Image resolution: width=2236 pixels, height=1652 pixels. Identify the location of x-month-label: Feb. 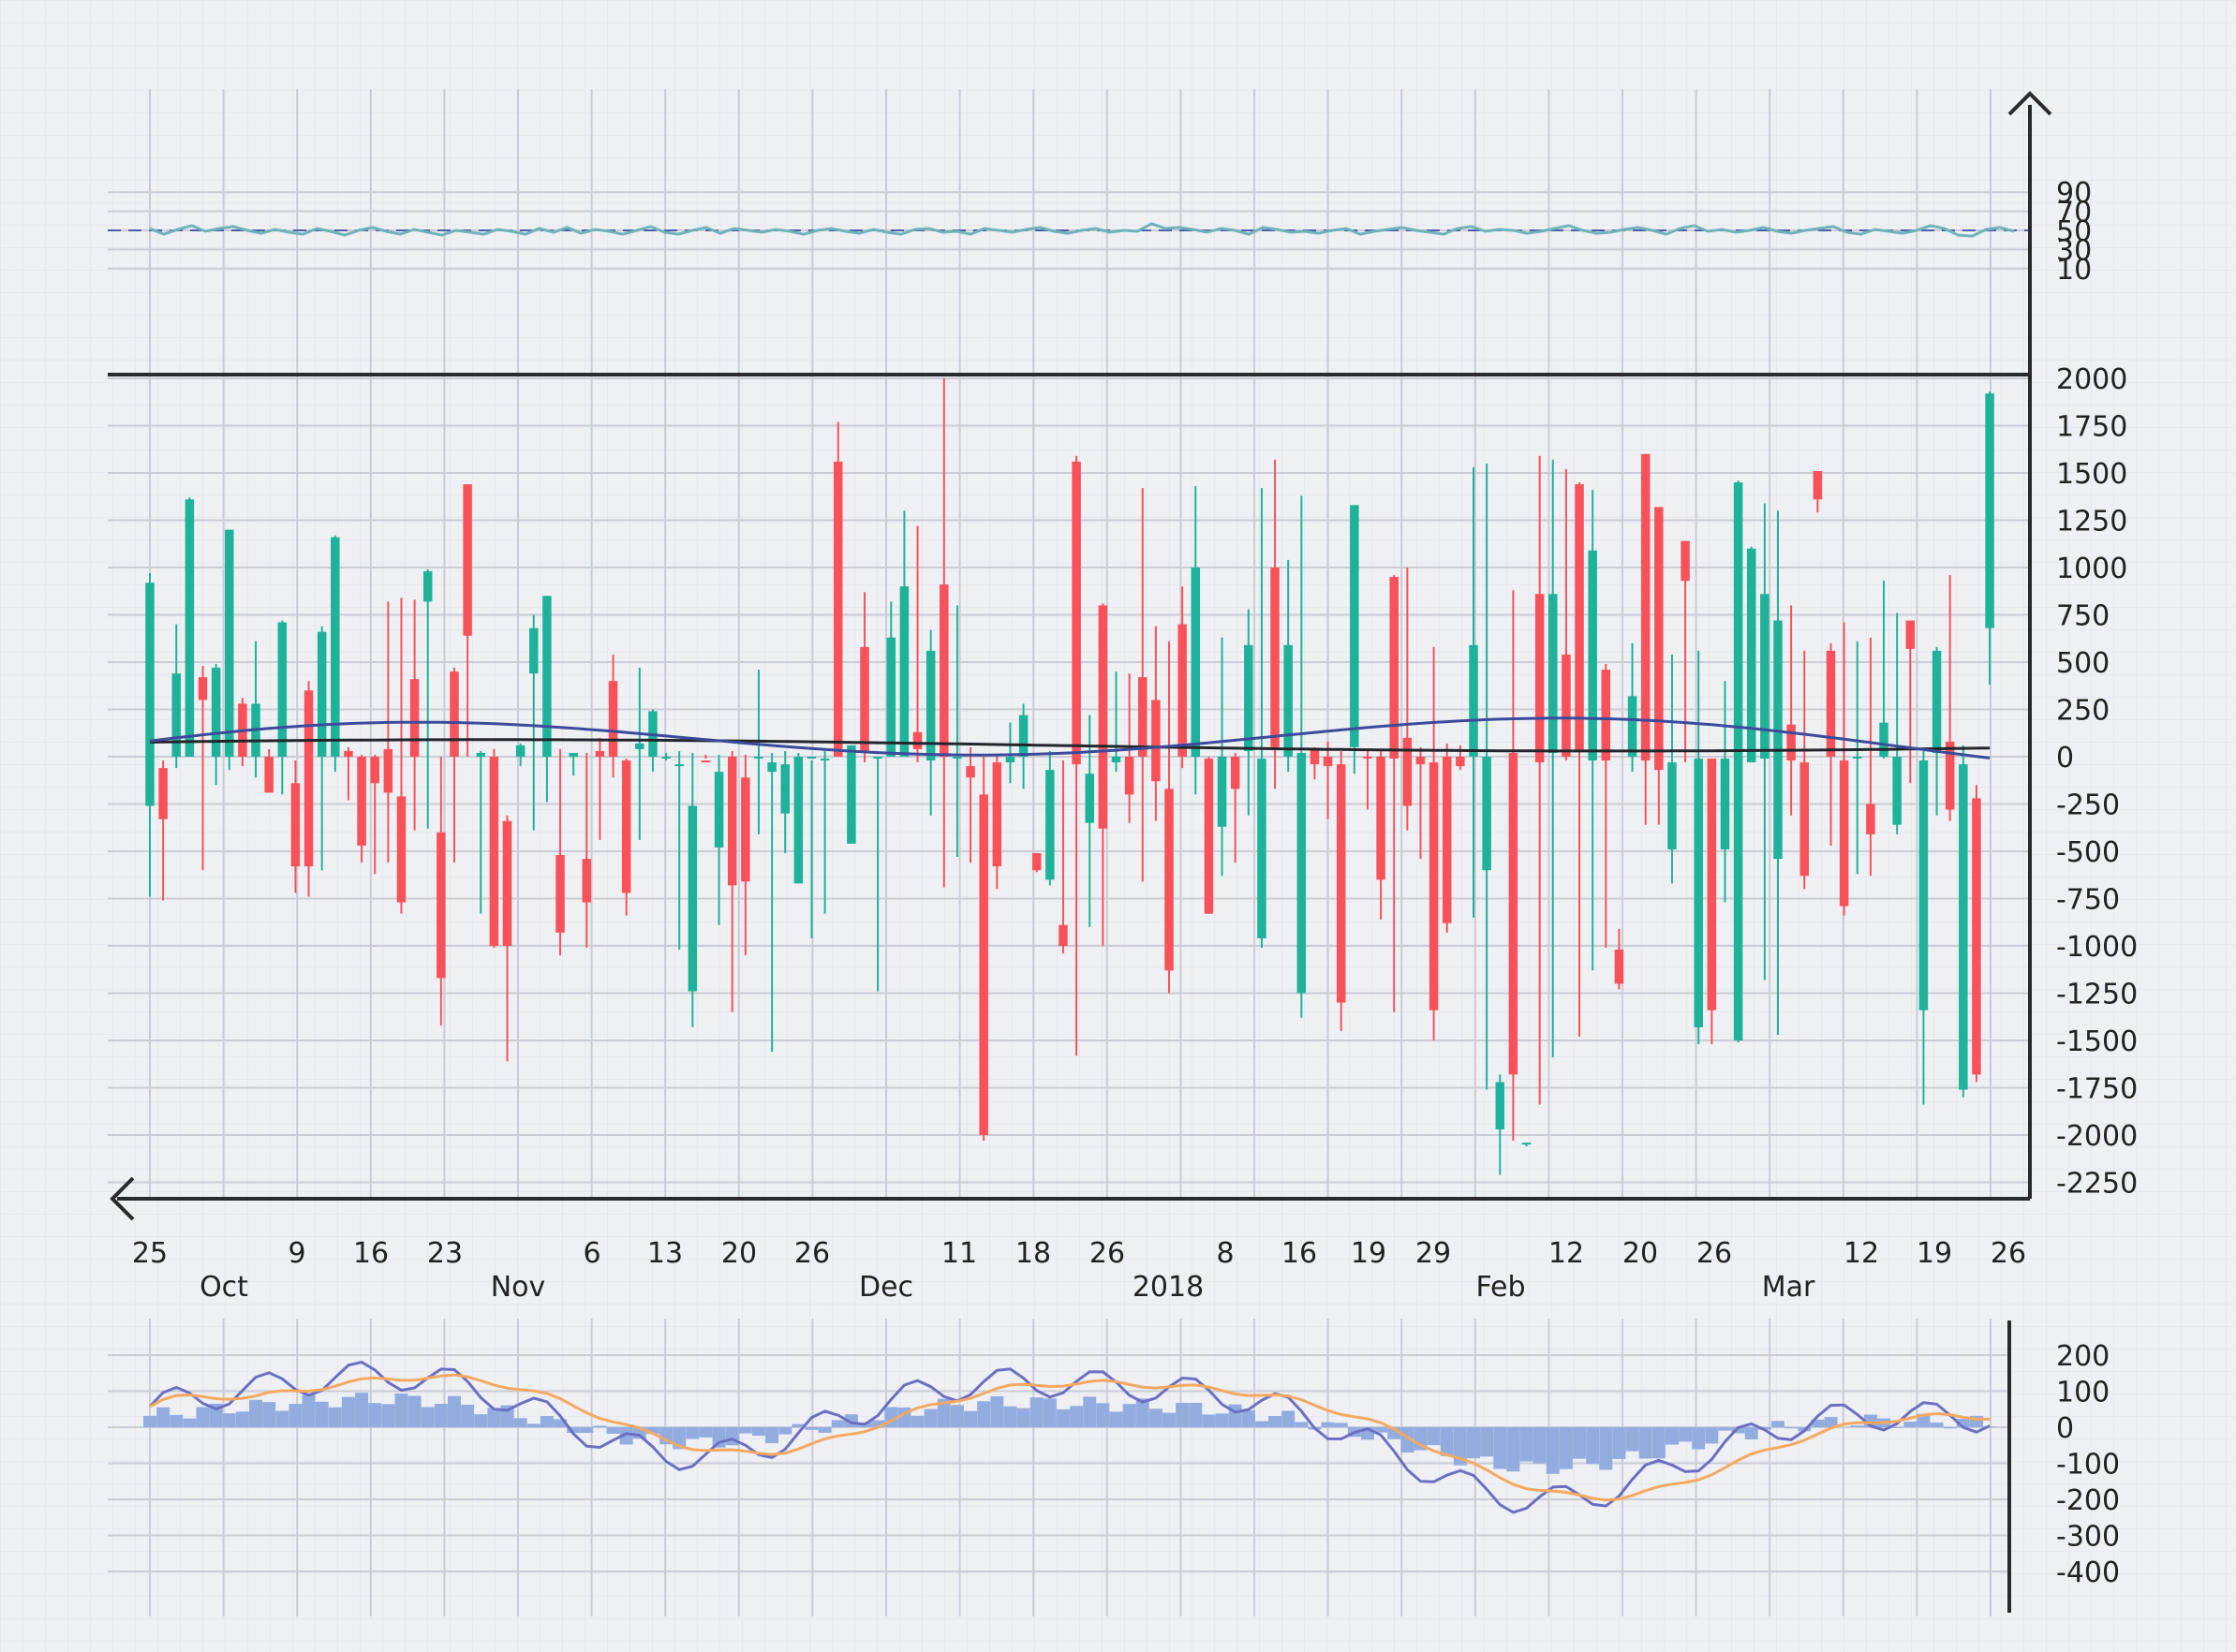
(1500, 1287).